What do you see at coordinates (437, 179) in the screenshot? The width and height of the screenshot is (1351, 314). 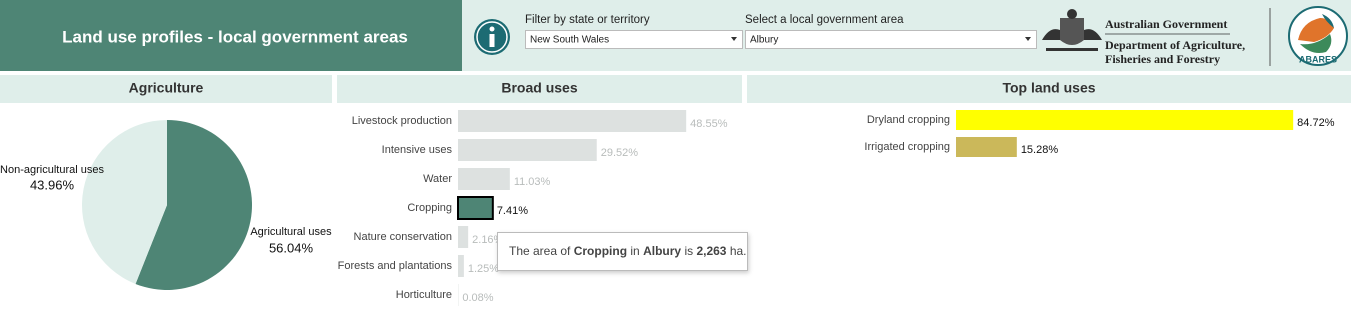 I see `bar-category: Water` at bounding box center [437, 179].